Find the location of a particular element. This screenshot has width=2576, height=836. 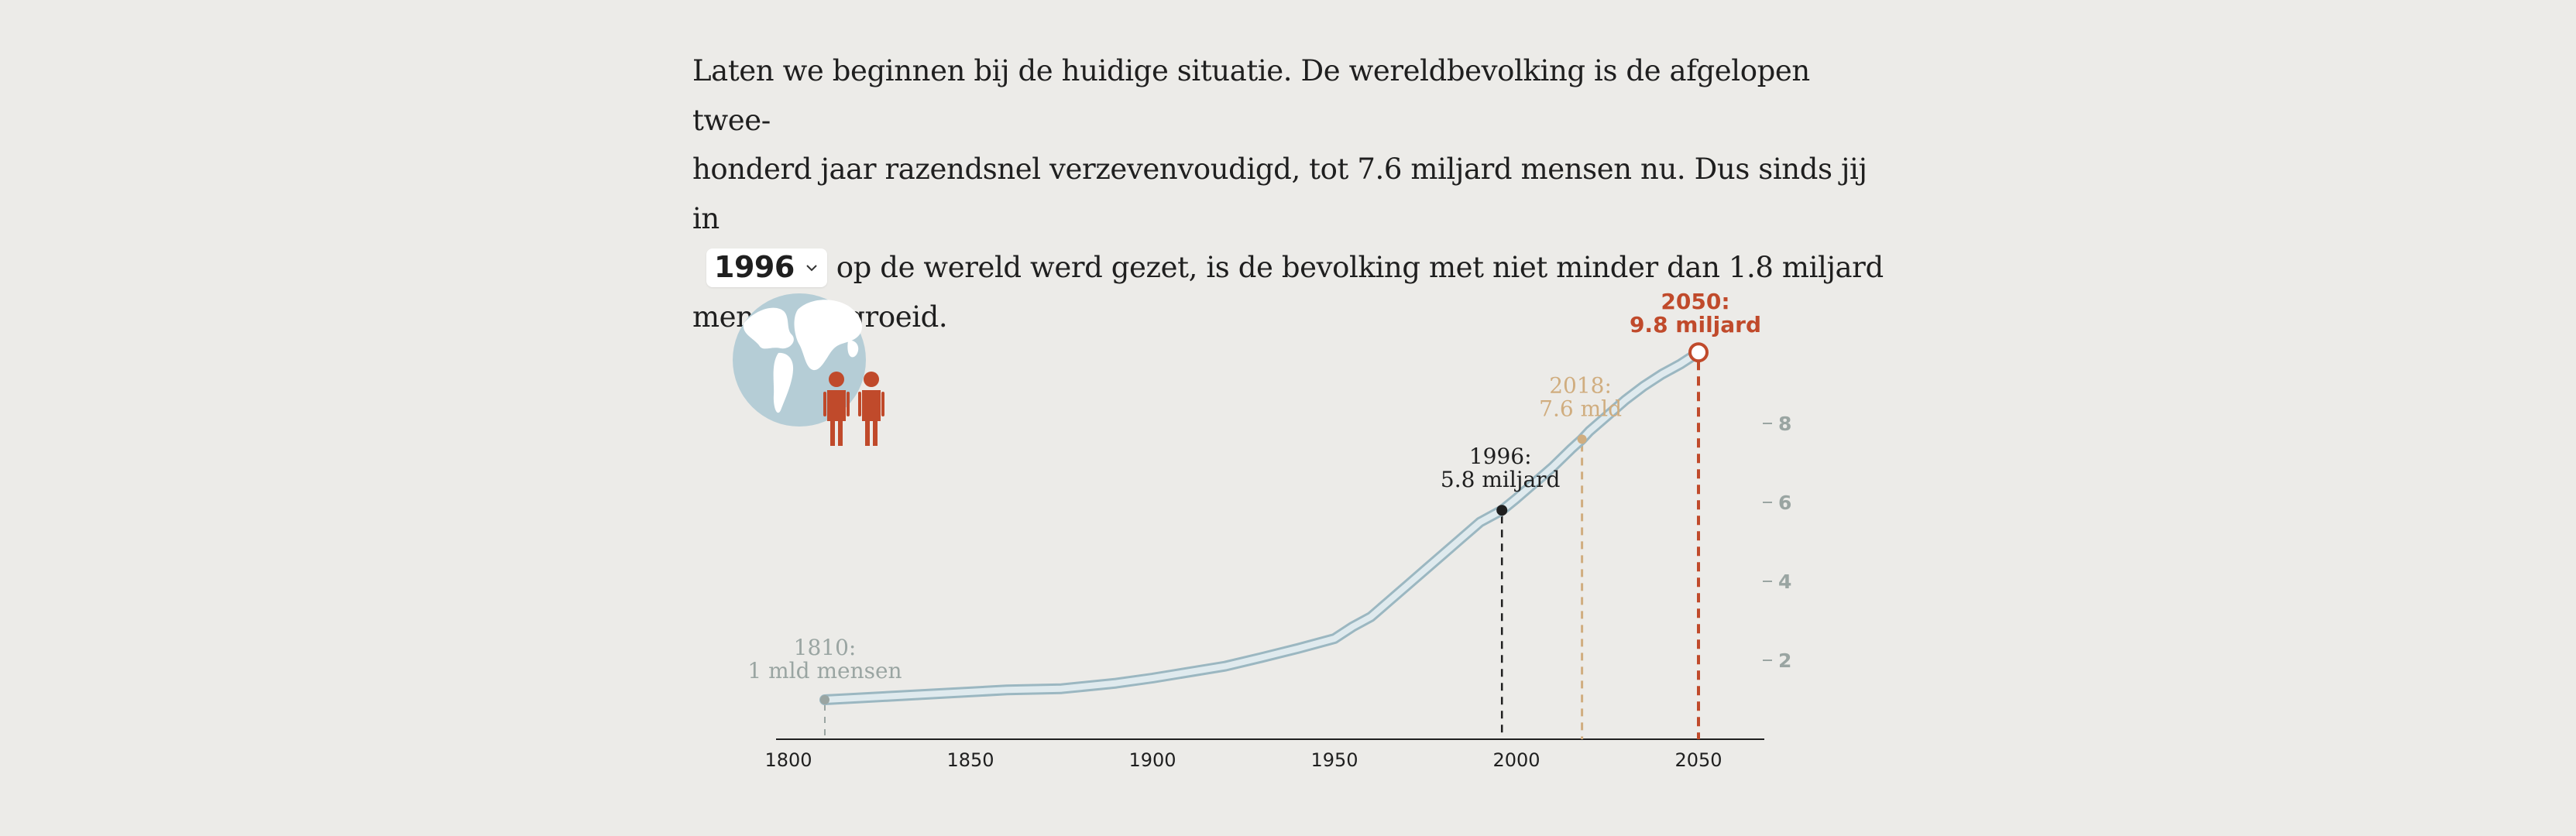

y-tick-label: 2 is located at coordinates (1784, 660).